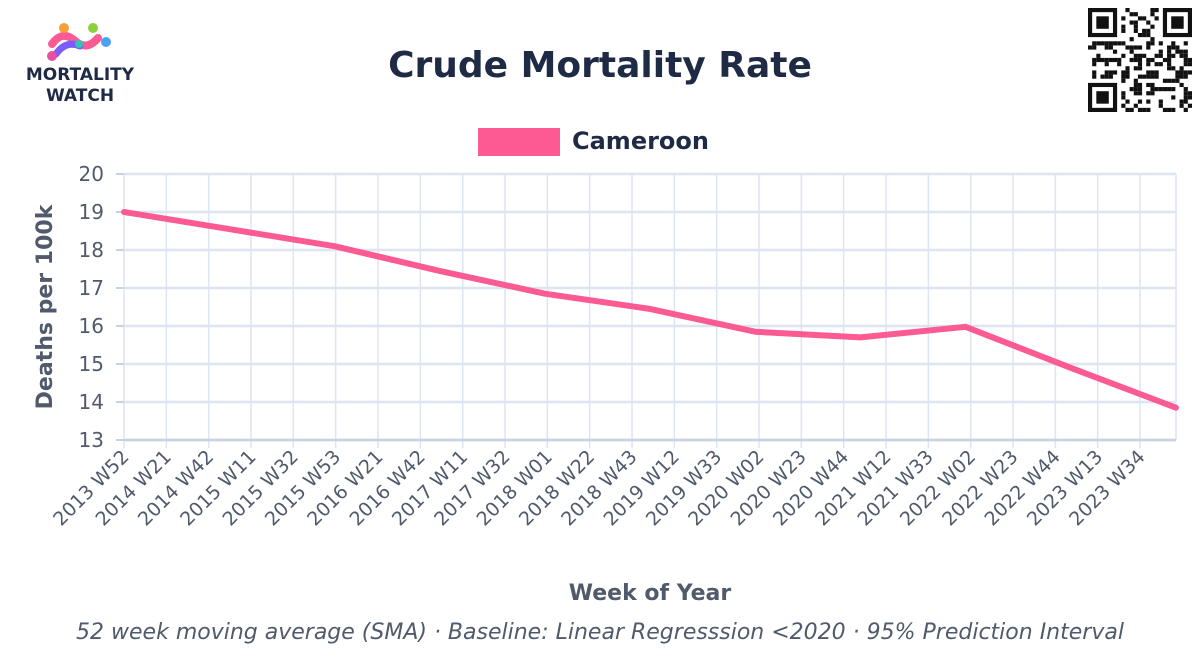 The width and height of the screenshot is (1200, 670). Describe the element at coordinates (91, 440) in the screenshot. I see `y-tick-label: 13` at that location.